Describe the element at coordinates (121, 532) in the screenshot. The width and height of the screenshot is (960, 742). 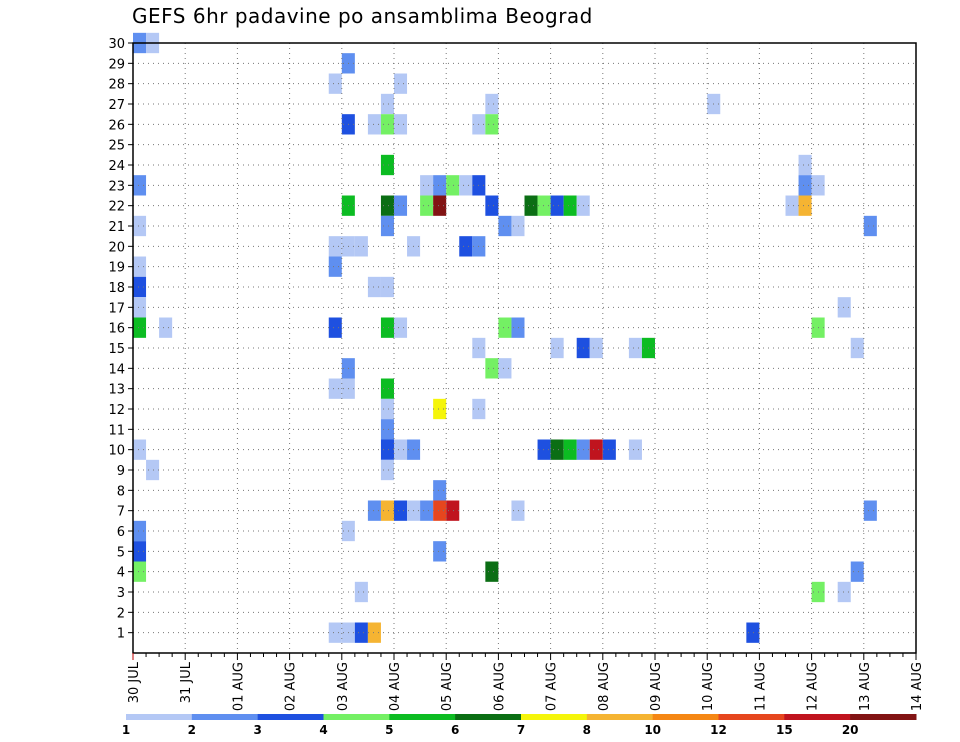
I see `y-tick-label: 6` at that location.